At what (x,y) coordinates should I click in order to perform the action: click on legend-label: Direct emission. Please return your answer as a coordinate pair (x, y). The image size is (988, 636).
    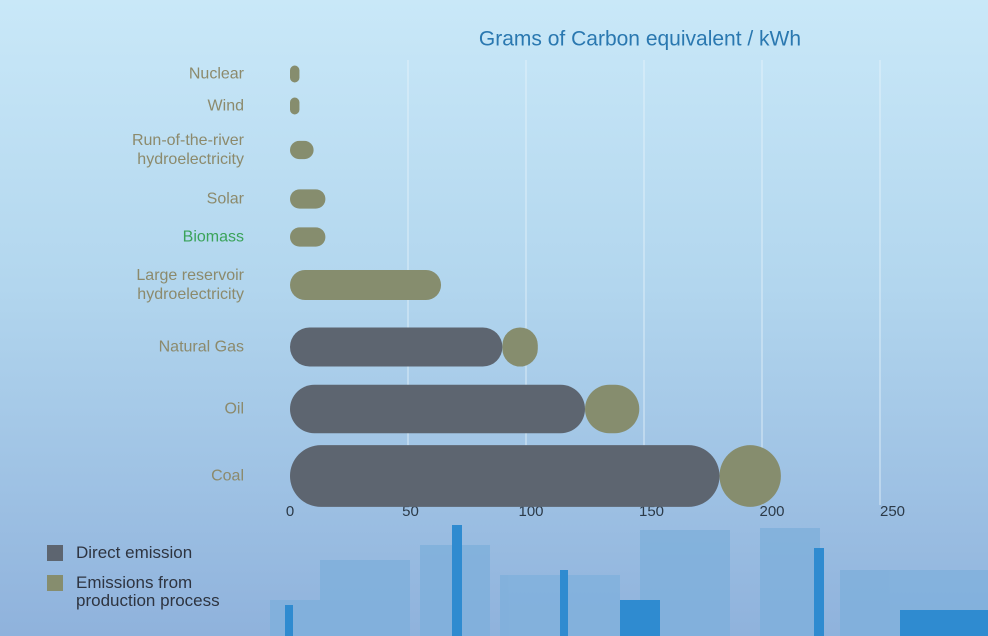
    Looking at the image, I should click on (134, 552).